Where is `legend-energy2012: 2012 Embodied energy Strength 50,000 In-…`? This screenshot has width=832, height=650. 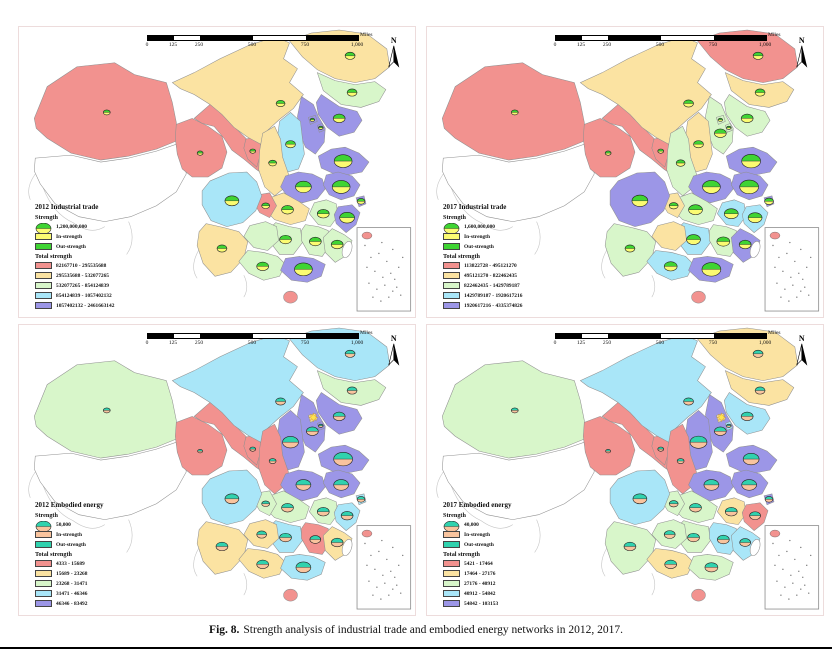
legend-energy2012: 2012 Embodied energy Strength 50,000 In-… is located at coordinates (100, 555).